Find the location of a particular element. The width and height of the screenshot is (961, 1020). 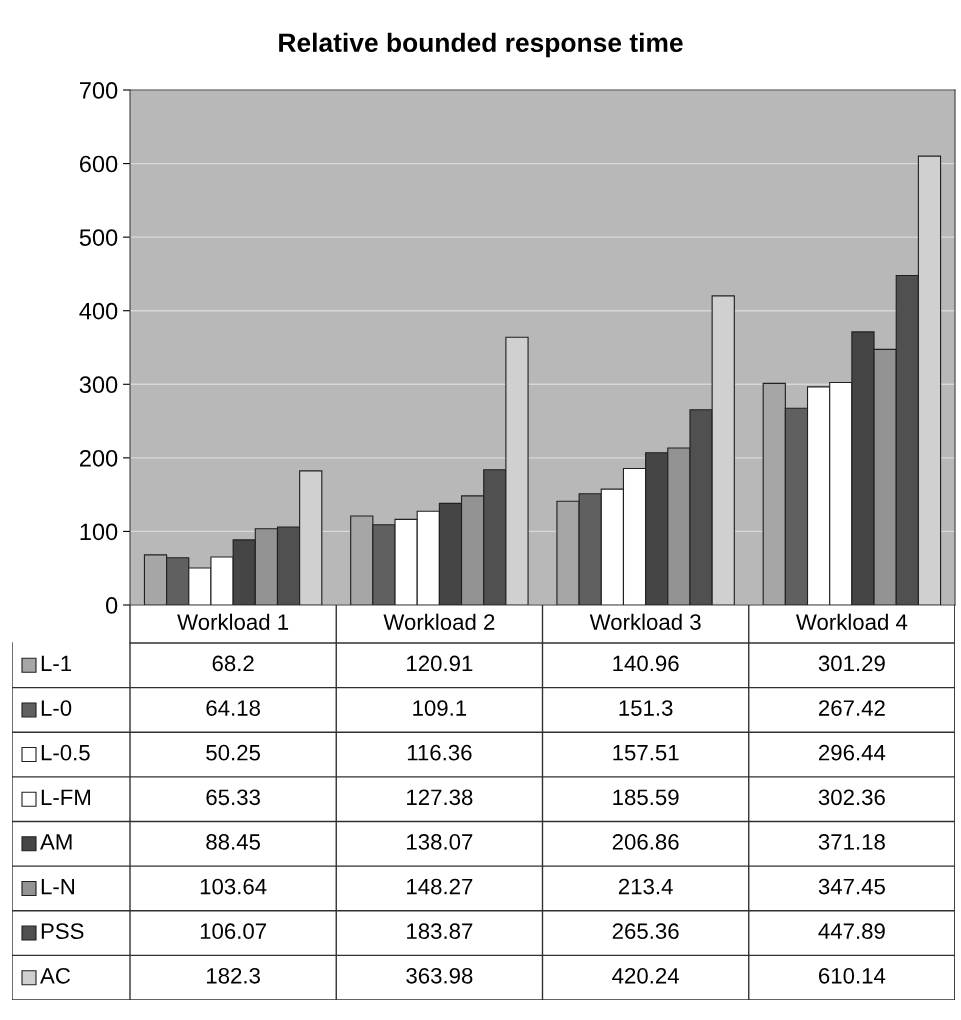

legend-label: AC is located at coordinates (55, 975).